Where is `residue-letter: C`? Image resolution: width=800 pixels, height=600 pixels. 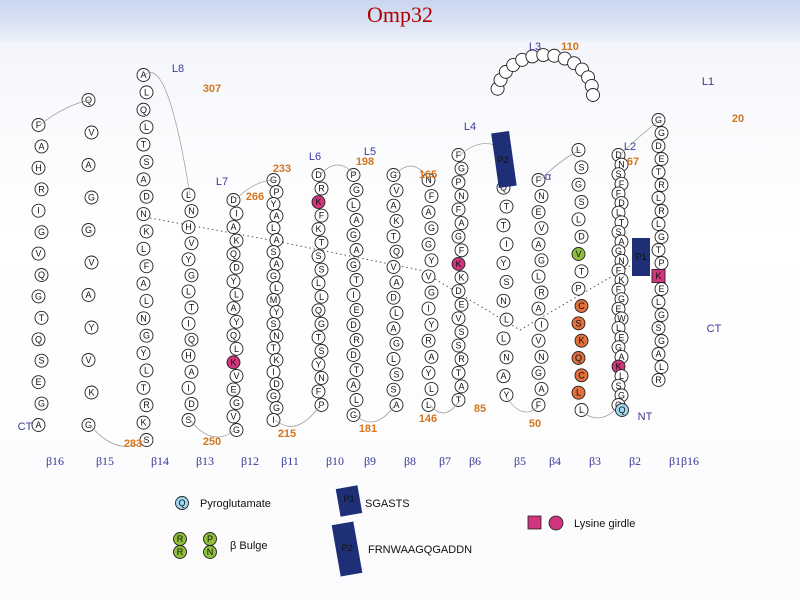
residue-letter: C is located at coordinates (581, 306).